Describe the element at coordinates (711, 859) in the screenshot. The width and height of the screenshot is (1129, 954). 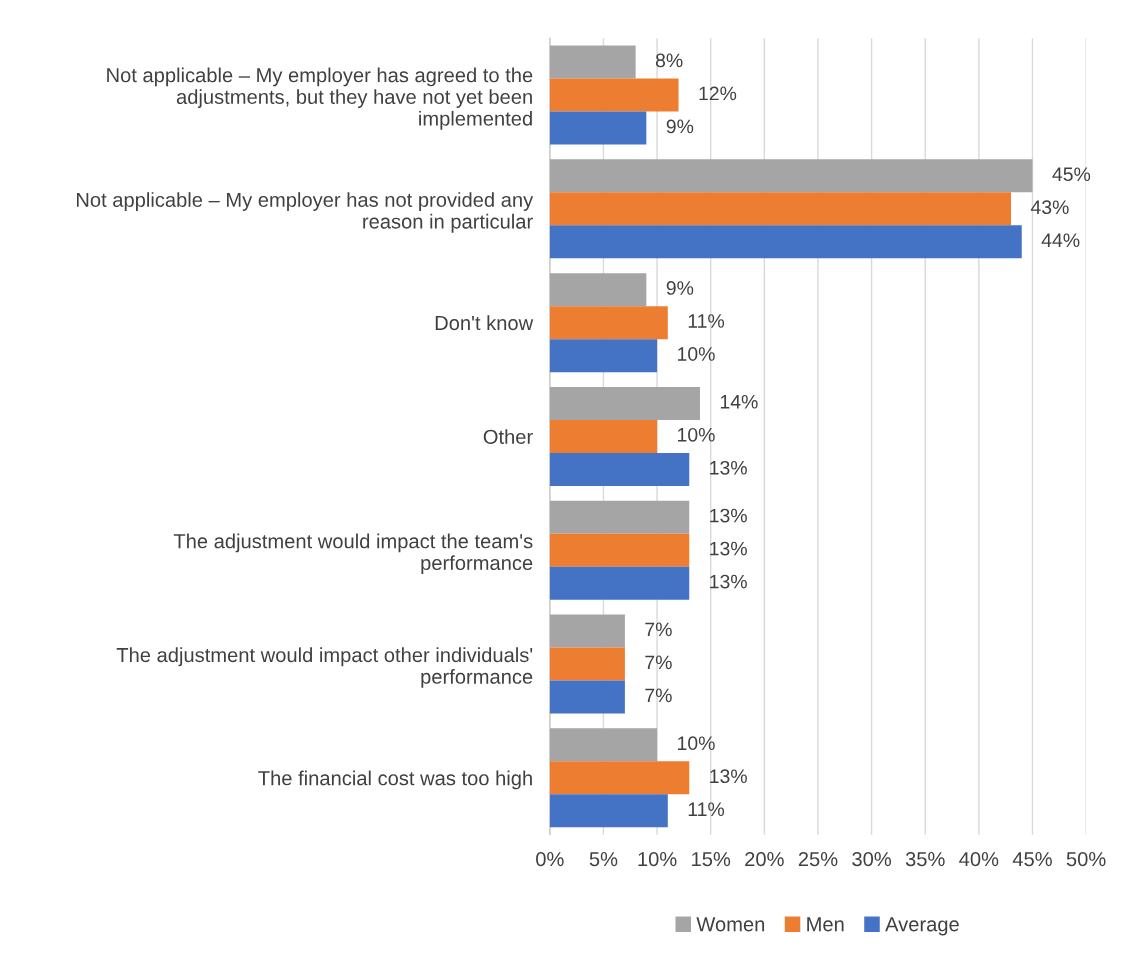
I see `x-tick-label: 15%` at that location.